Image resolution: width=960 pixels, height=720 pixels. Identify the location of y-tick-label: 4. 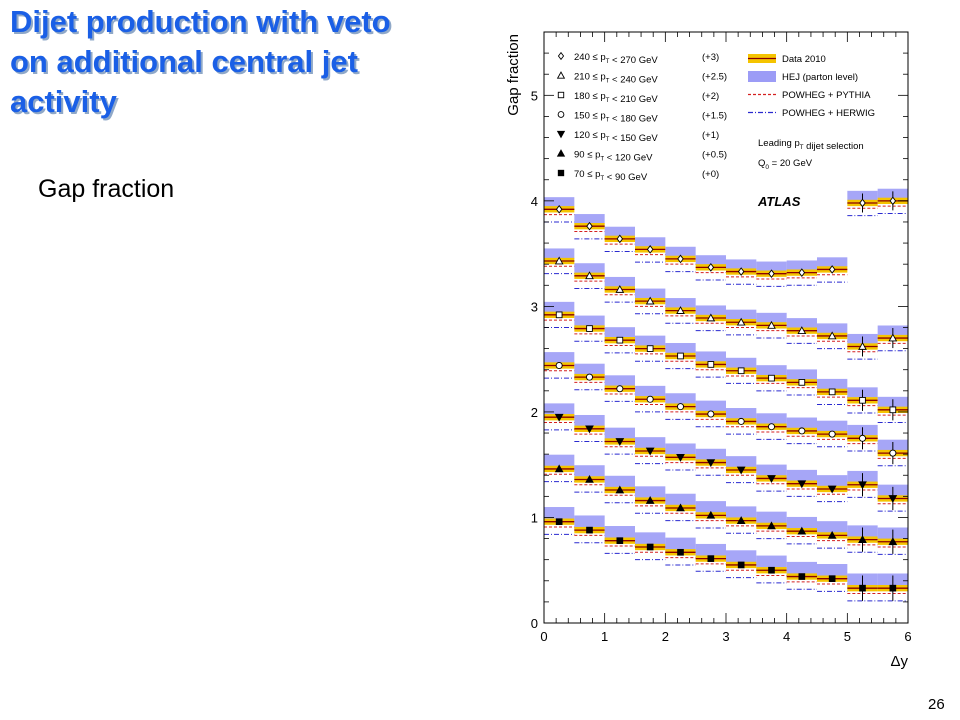
(534, 201).